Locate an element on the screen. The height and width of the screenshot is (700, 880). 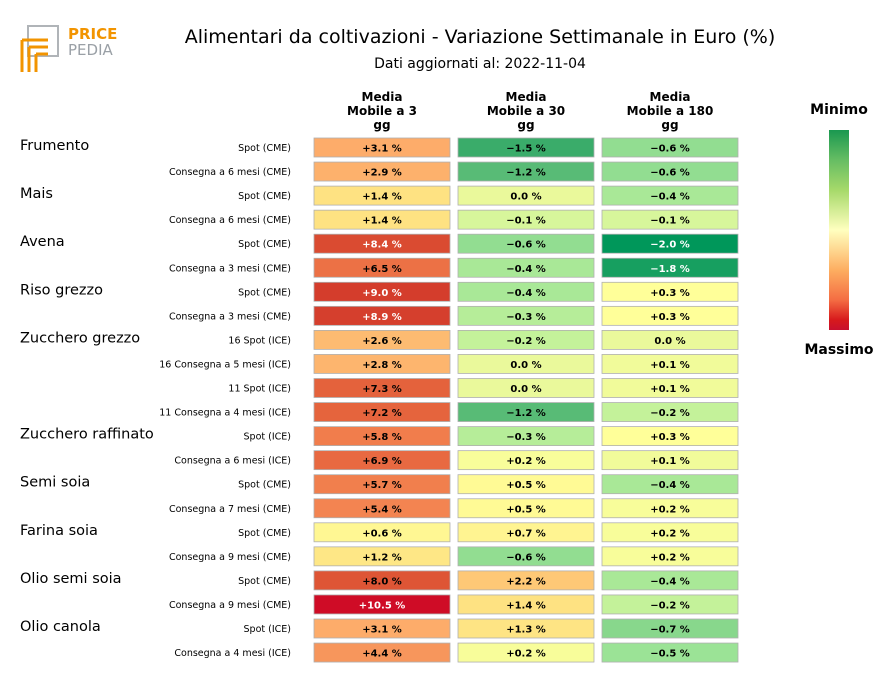
cell-value-label: −1.5 % is located at coordinates (526, 149).